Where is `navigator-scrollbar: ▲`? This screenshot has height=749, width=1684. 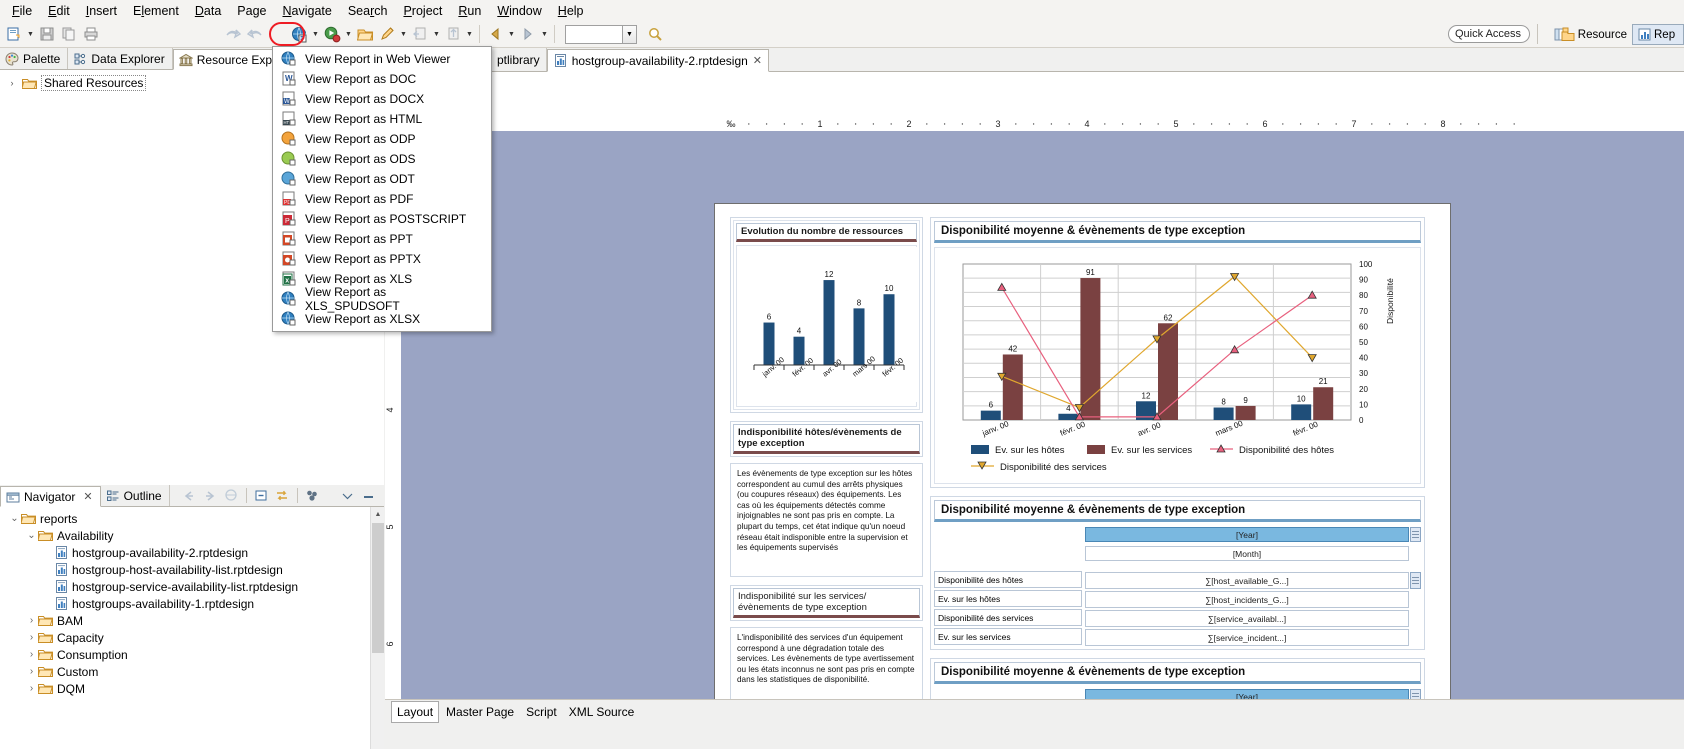
navigator-scrollbar: ▲ is located at coordinates (377, 628).